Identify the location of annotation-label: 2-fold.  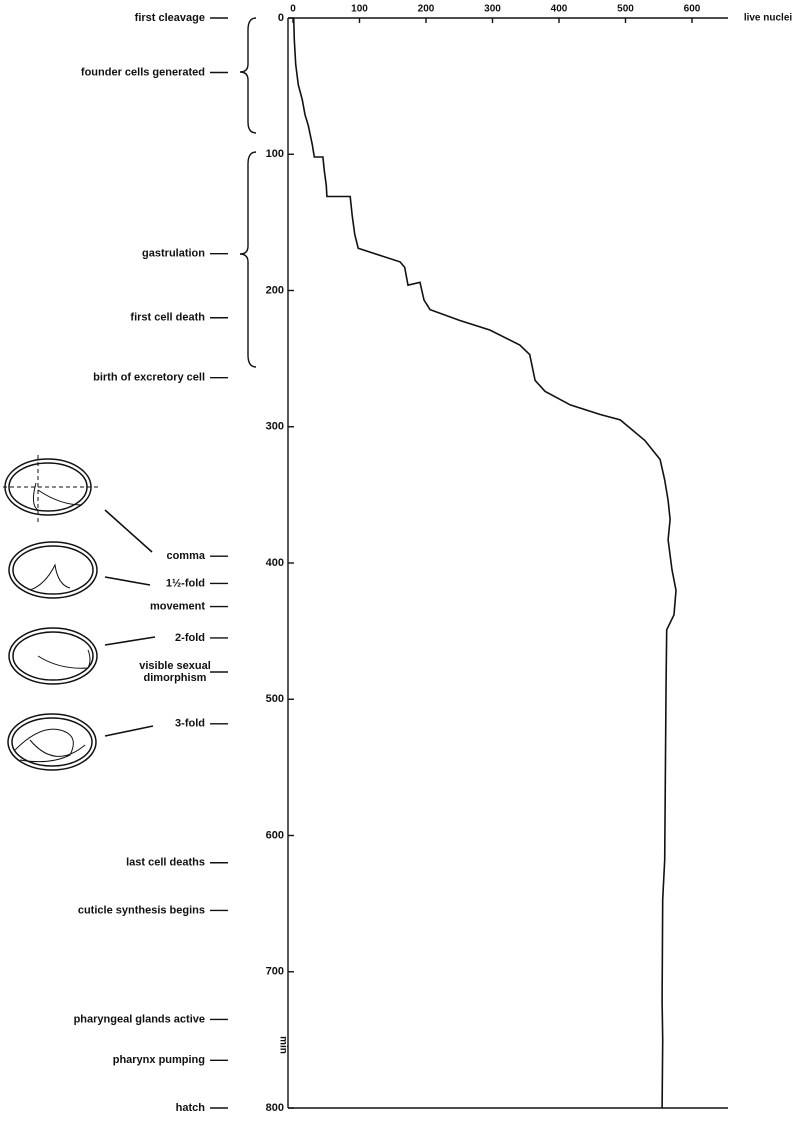
(190, 638).